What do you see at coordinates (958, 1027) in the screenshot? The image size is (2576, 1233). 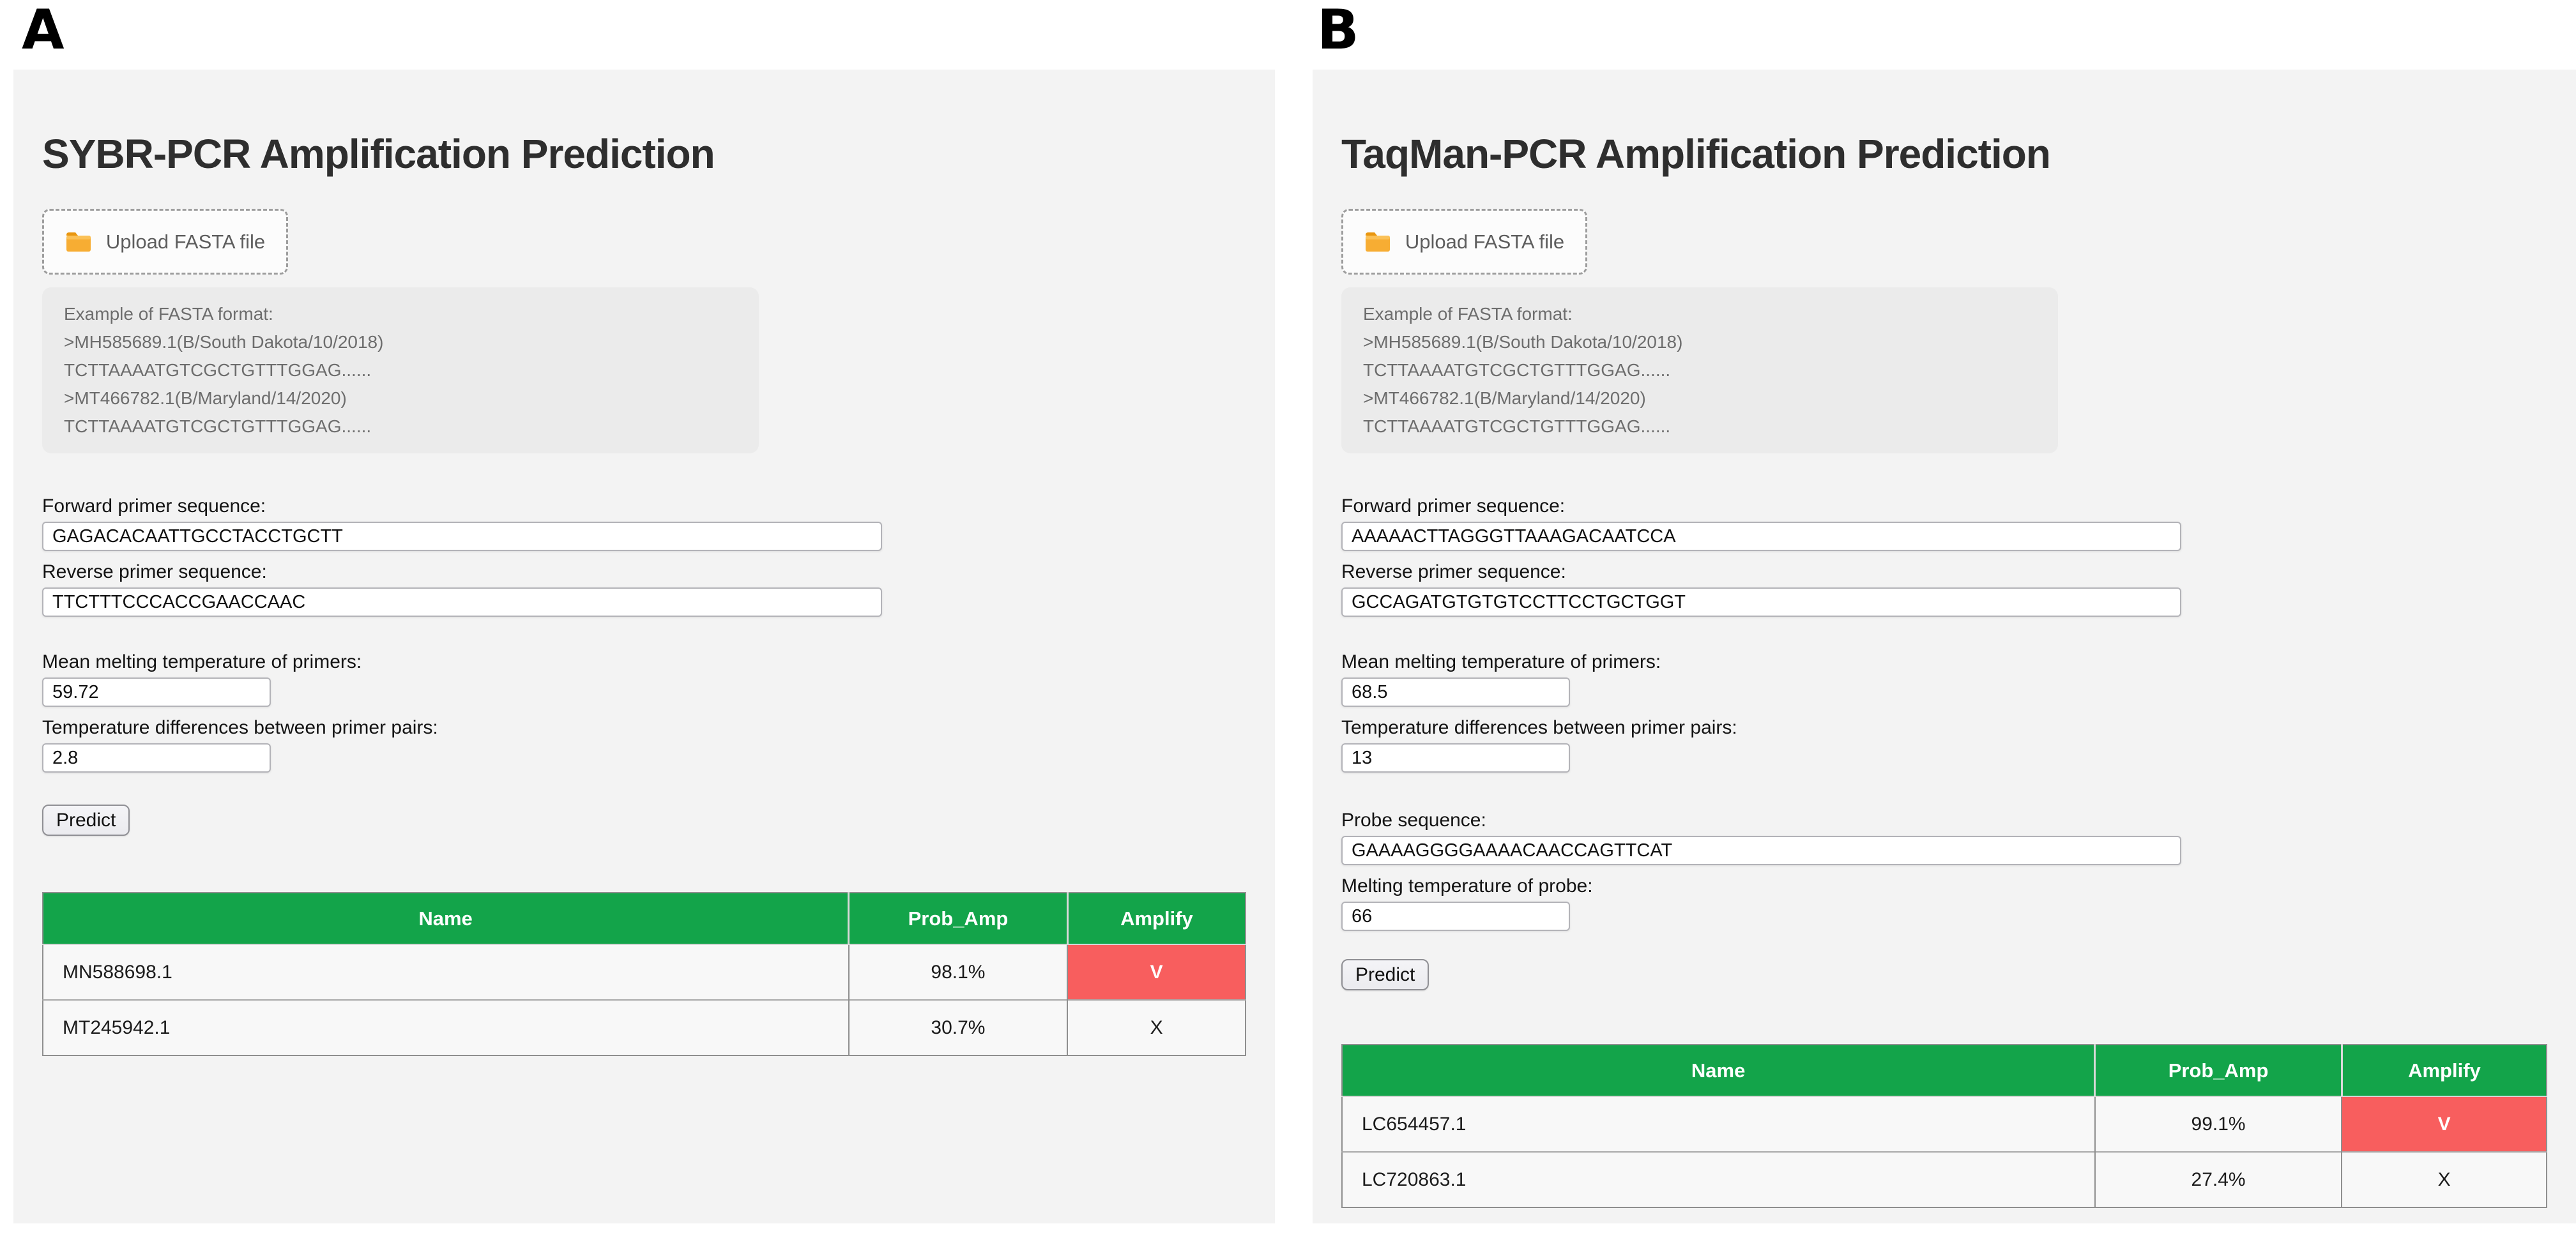 I see `prob-amp-cell: 30.7%` at bounding box center [958, 1027].